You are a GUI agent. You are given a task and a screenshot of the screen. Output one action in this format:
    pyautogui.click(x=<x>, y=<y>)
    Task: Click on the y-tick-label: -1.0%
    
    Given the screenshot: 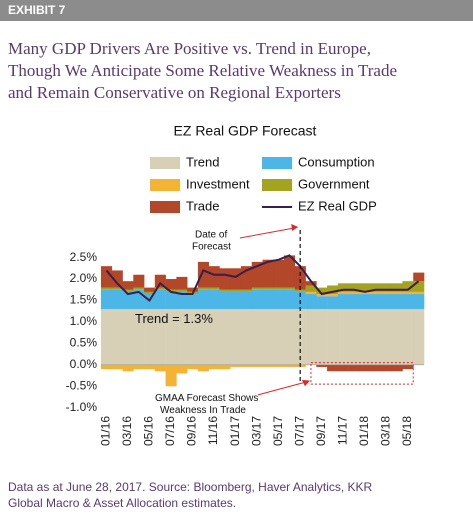 What is the action you would take?
    pyautogui.click(x=82, y=407)
    